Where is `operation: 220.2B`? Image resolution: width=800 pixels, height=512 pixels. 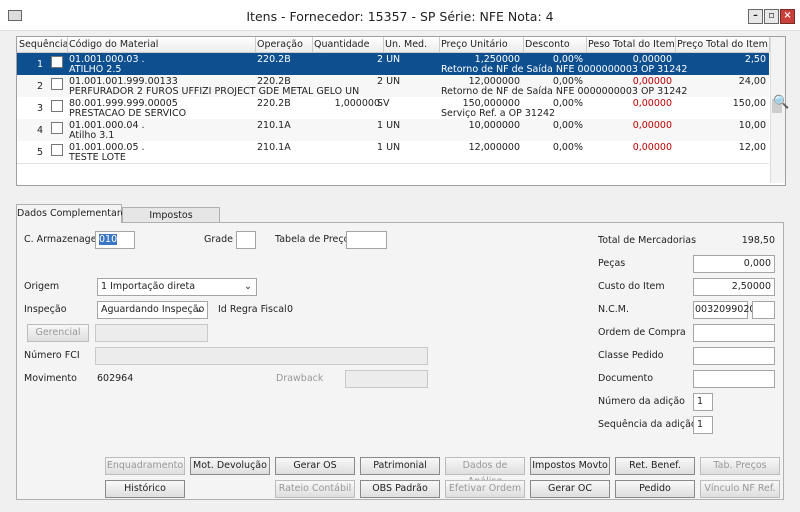 operation: 220.2B is located at coordinates (274, 81).